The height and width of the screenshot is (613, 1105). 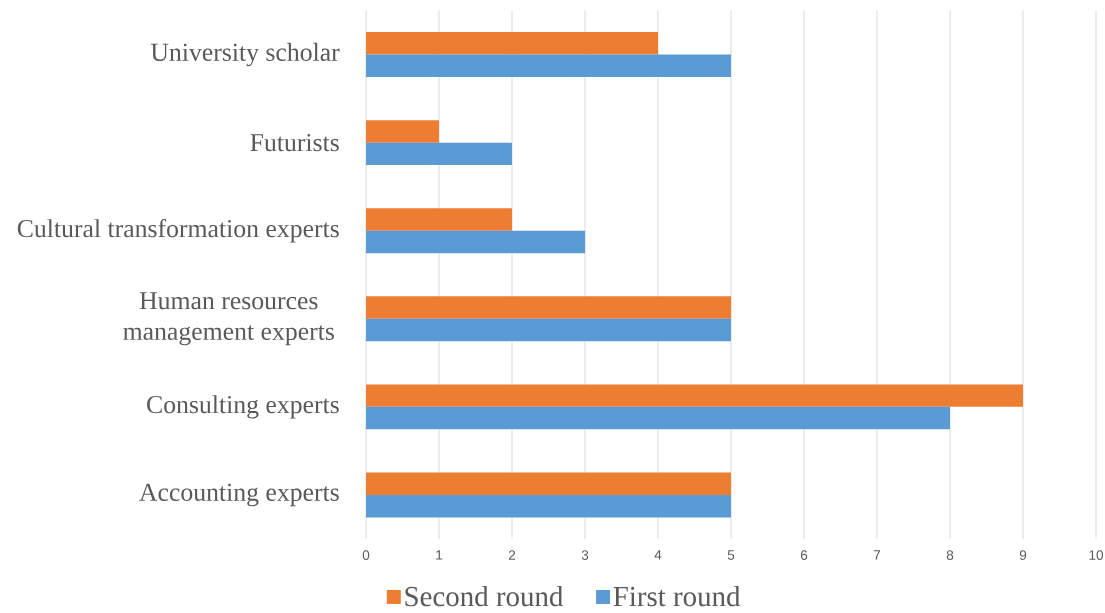 What do you see at coordinates (585, 555) in the screenshot?
I see `x-tick-label: 3` at bounding box center [585, 555].